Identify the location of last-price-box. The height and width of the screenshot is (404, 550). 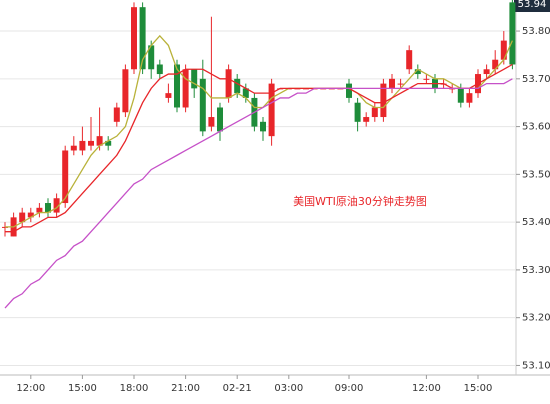
(532, 6).